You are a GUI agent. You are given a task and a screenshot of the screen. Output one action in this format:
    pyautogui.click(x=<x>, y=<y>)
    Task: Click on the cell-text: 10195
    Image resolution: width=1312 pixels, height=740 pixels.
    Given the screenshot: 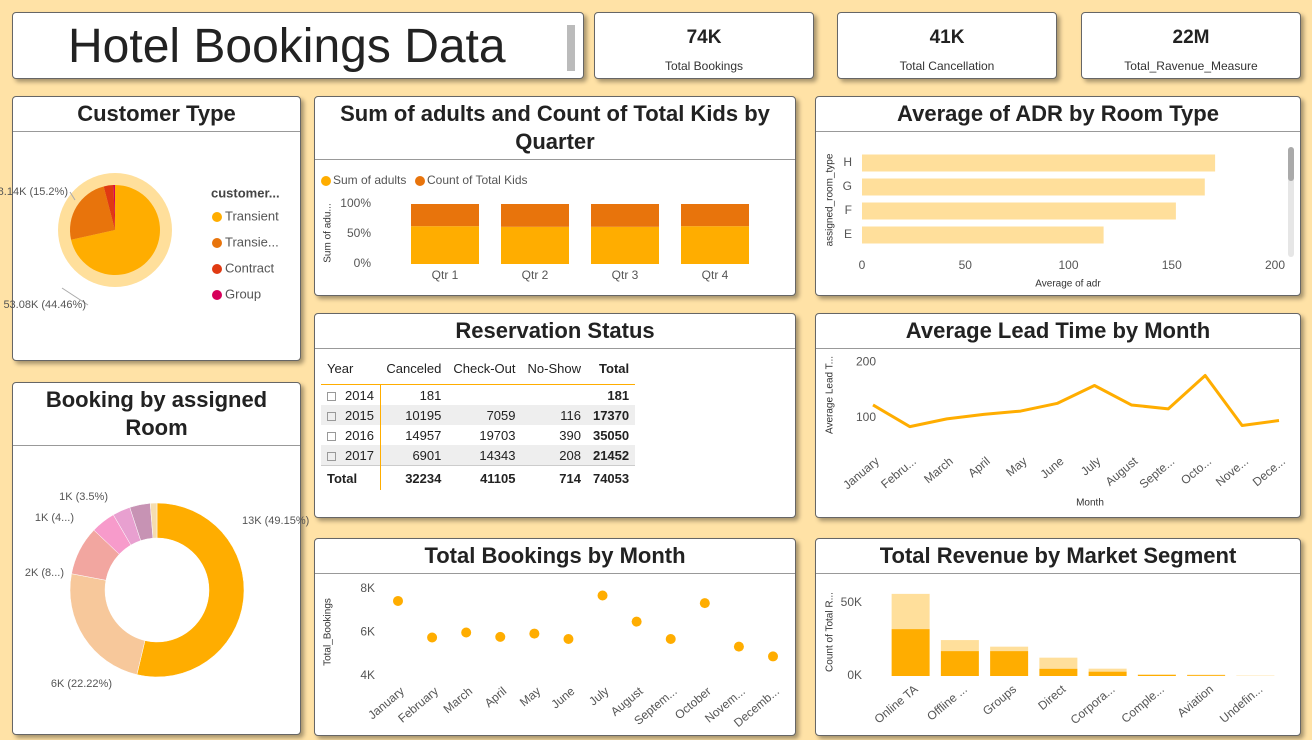 What is the action you would take?
    pyautogui.click(x=423, y=415)
    